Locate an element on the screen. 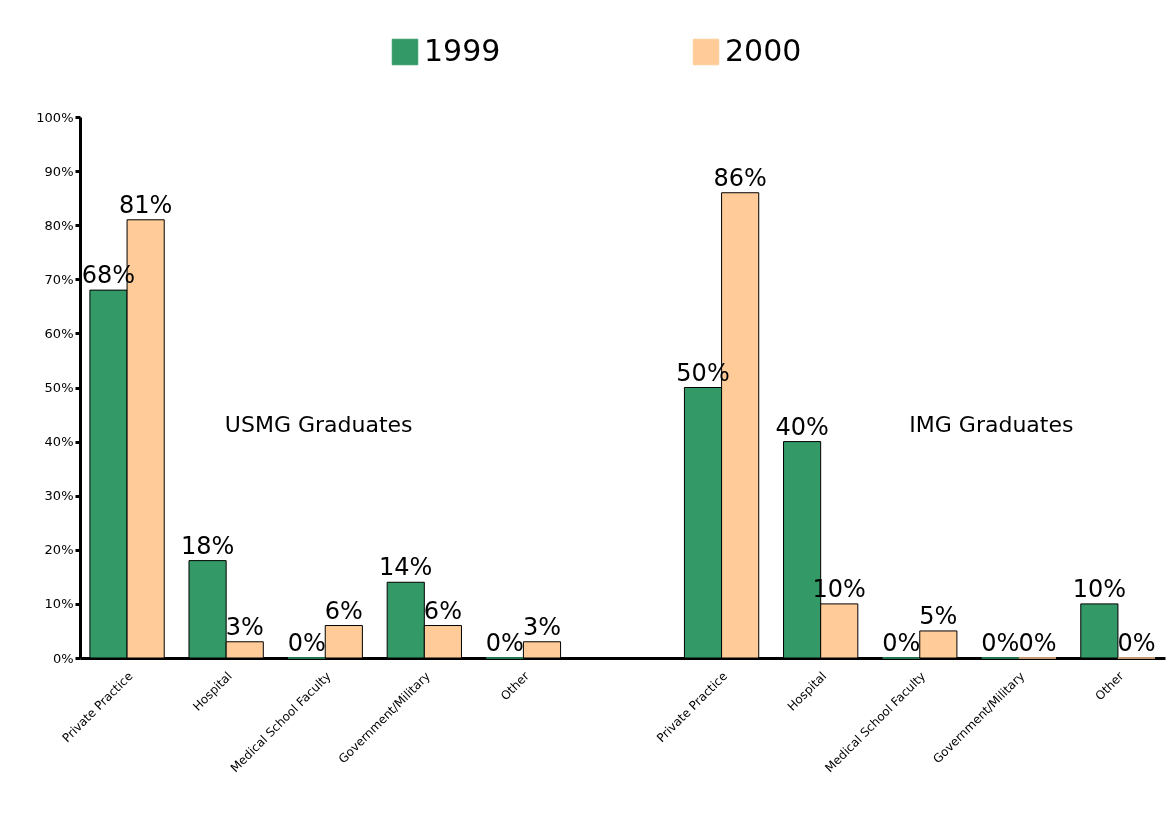 This screenshot has height=823, width=1172. data-label: 81% is located at coordinates (145, 204).